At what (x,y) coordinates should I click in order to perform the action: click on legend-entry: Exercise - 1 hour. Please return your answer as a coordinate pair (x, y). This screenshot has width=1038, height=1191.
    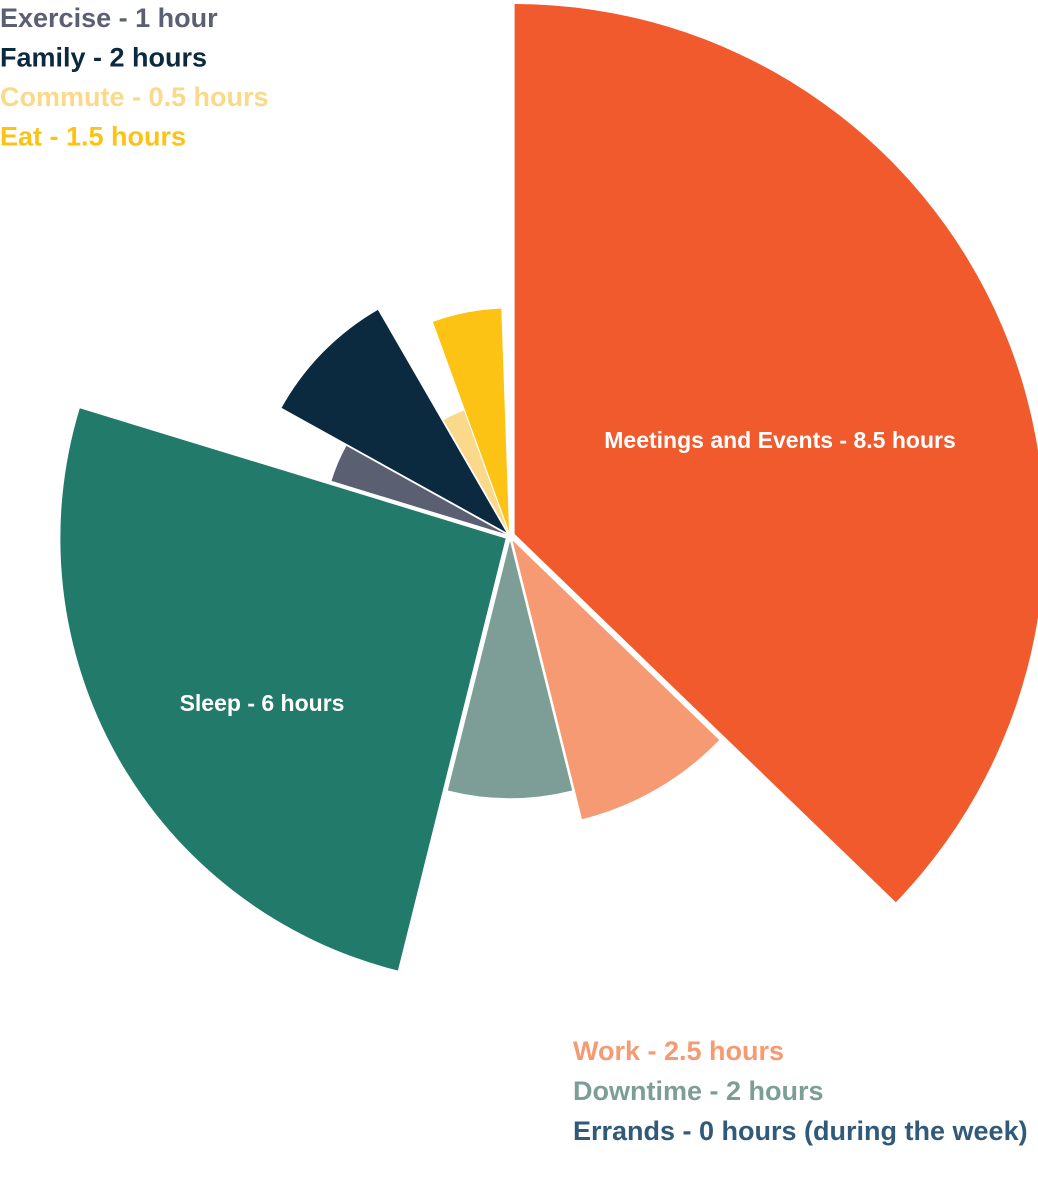
    Looking at the image, I should click on (109, 18).